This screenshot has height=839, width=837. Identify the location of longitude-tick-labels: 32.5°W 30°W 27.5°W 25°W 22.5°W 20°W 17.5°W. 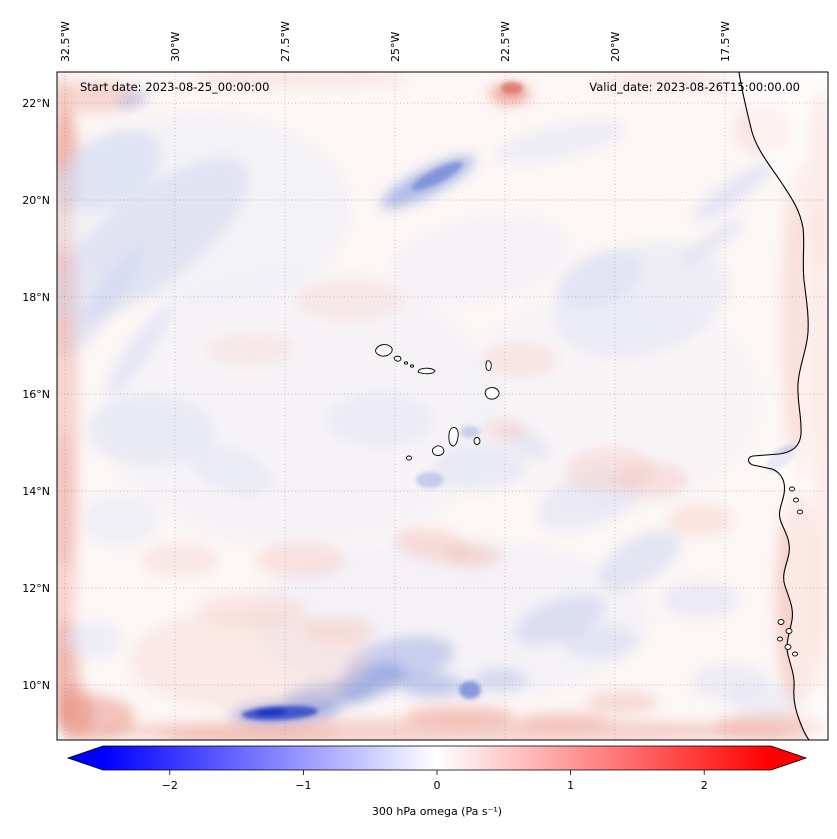
(395, 41).